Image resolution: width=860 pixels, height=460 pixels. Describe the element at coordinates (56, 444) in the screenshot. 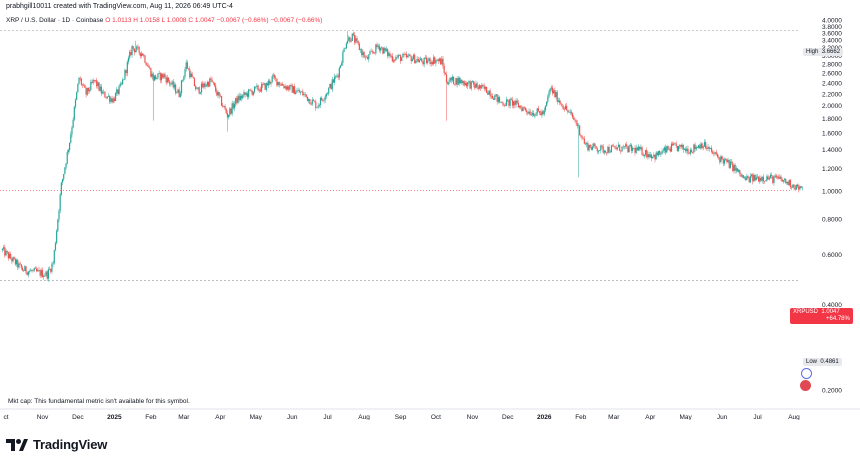

I see `tradingview-logo: TradingView` at that location.